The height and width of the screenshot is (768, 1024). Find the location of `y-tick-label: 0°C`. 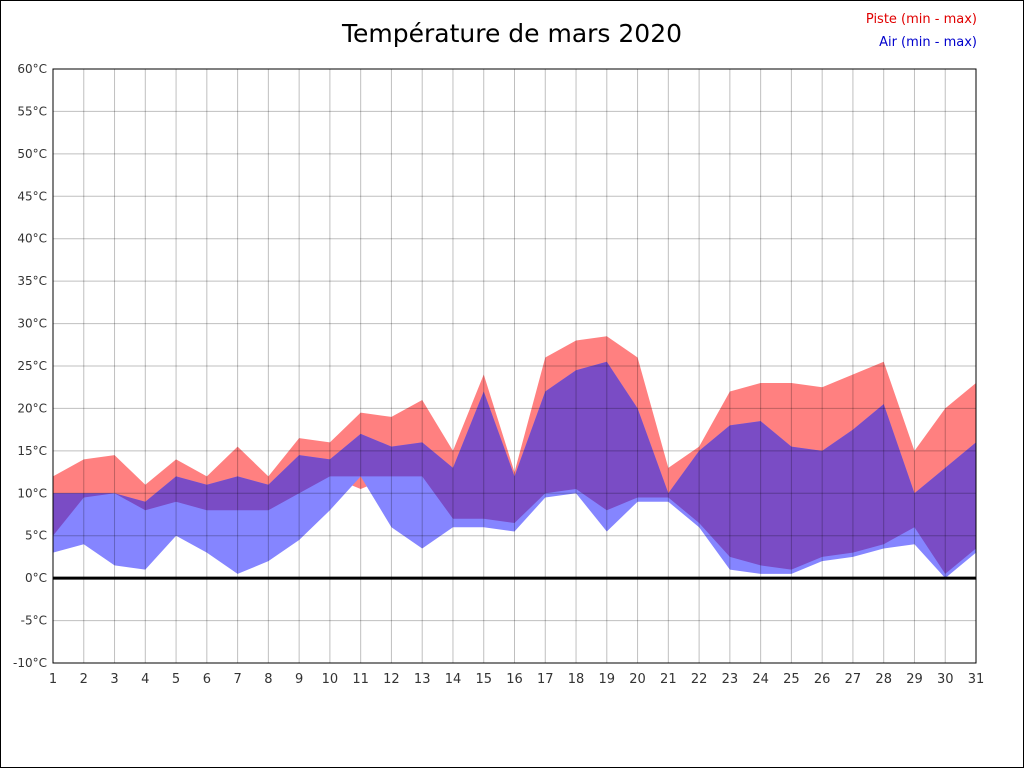

y-tick-label: 0°C is located at coordinates (36, 578).